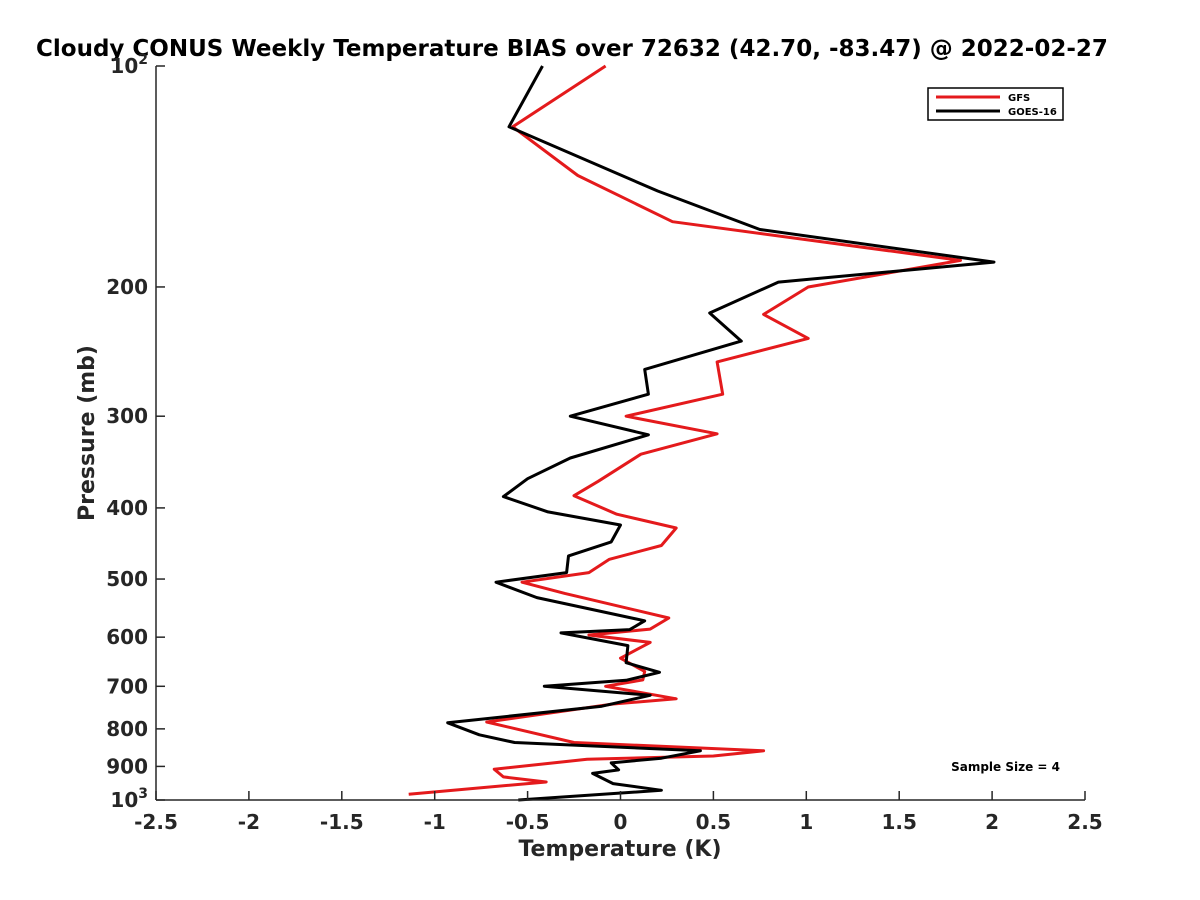 The image size is (1200, 900). What do you see at coordinates (127, 579) in the screenshot?
I see `y-tick-label: 500` at bounding box center [127, 579].